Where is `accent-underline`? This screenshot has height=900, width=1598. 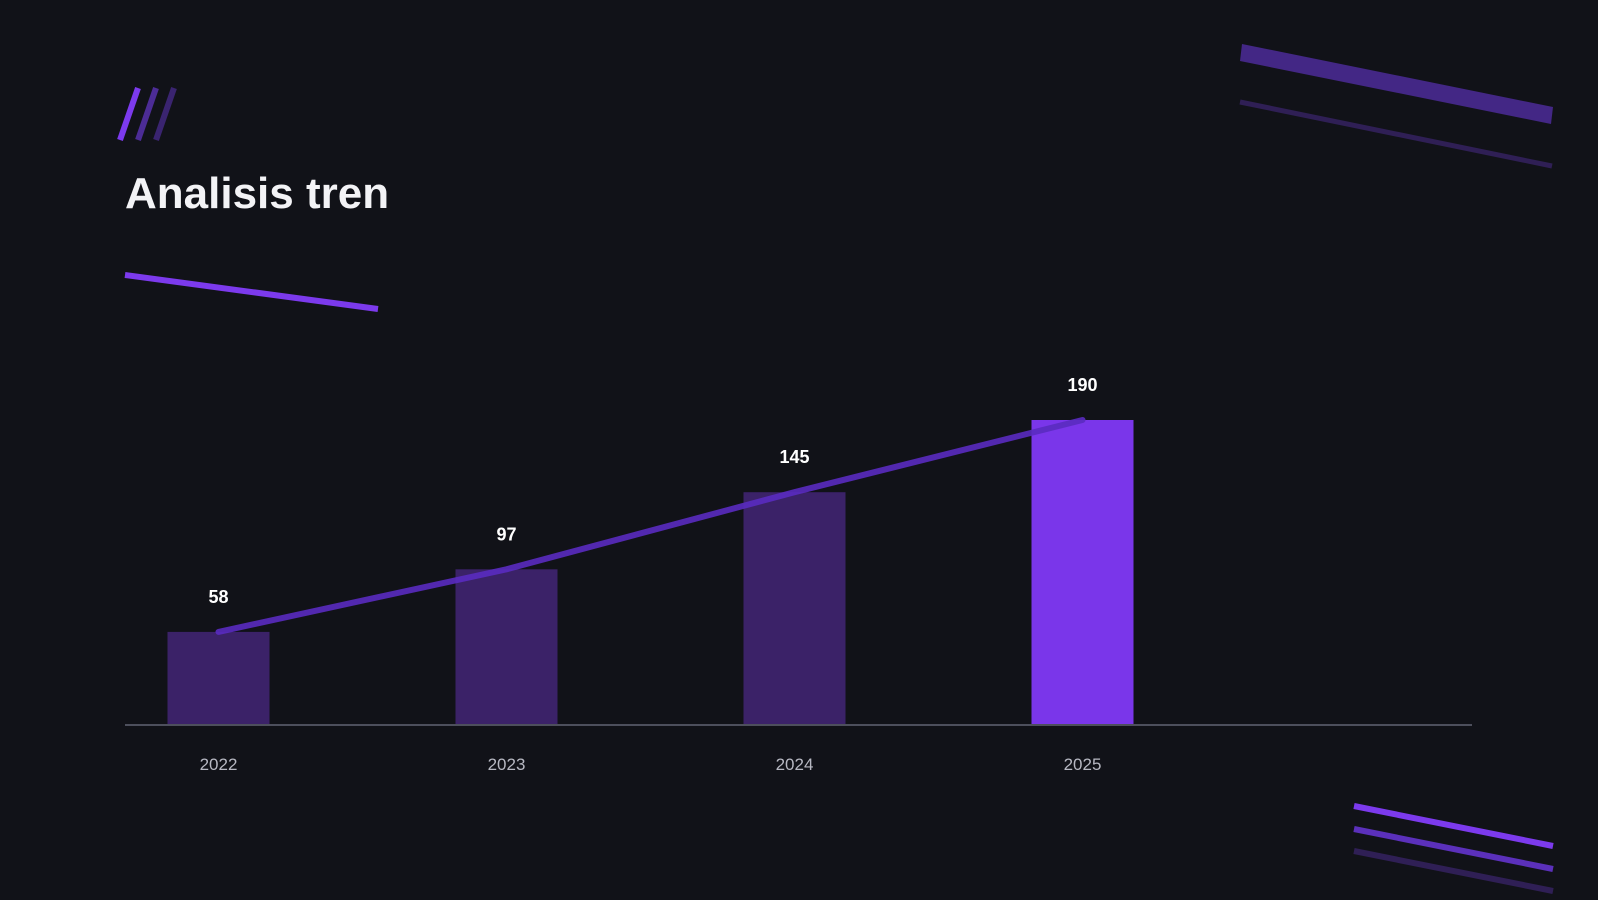 accent-underline is located at coordinates (251, 292).